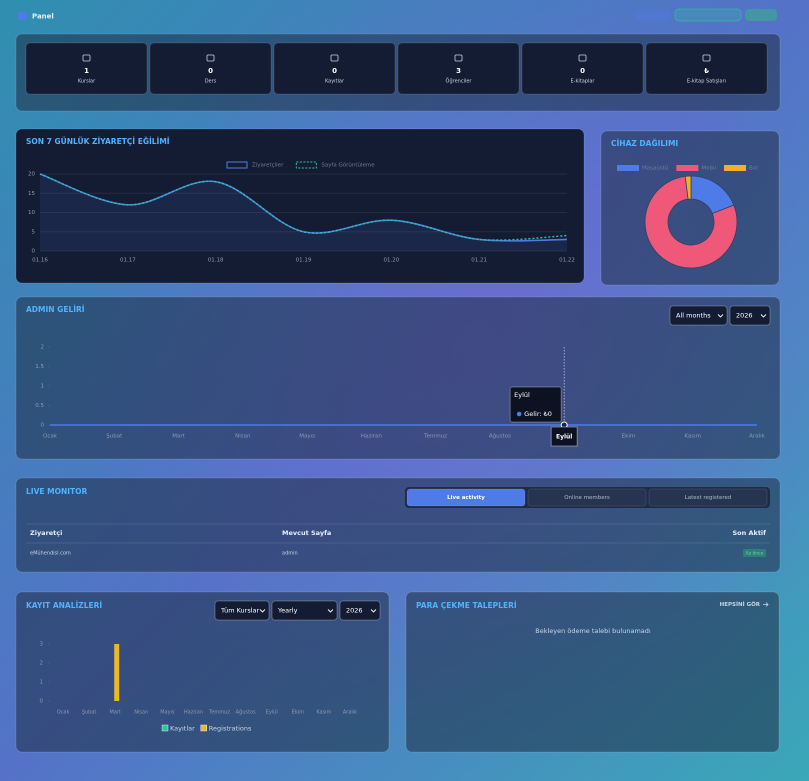 This screenshot has width=809, height=781. What do you see at coordinates (87, 82) in the screenshot?
I see `stat-label: Kurslar` at bounding box center [87, 82].